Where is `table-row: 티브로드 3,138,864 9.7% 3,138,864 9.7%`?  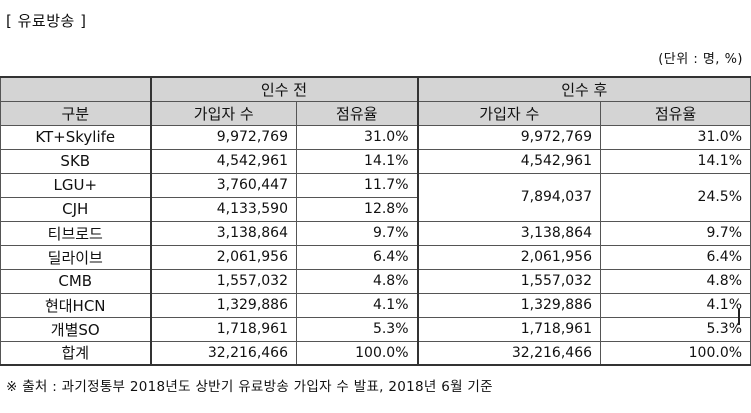
table-row: 티브로드 3,138,864 9.7% 3,138,864 9.7% is located at coordinates (375, 233).